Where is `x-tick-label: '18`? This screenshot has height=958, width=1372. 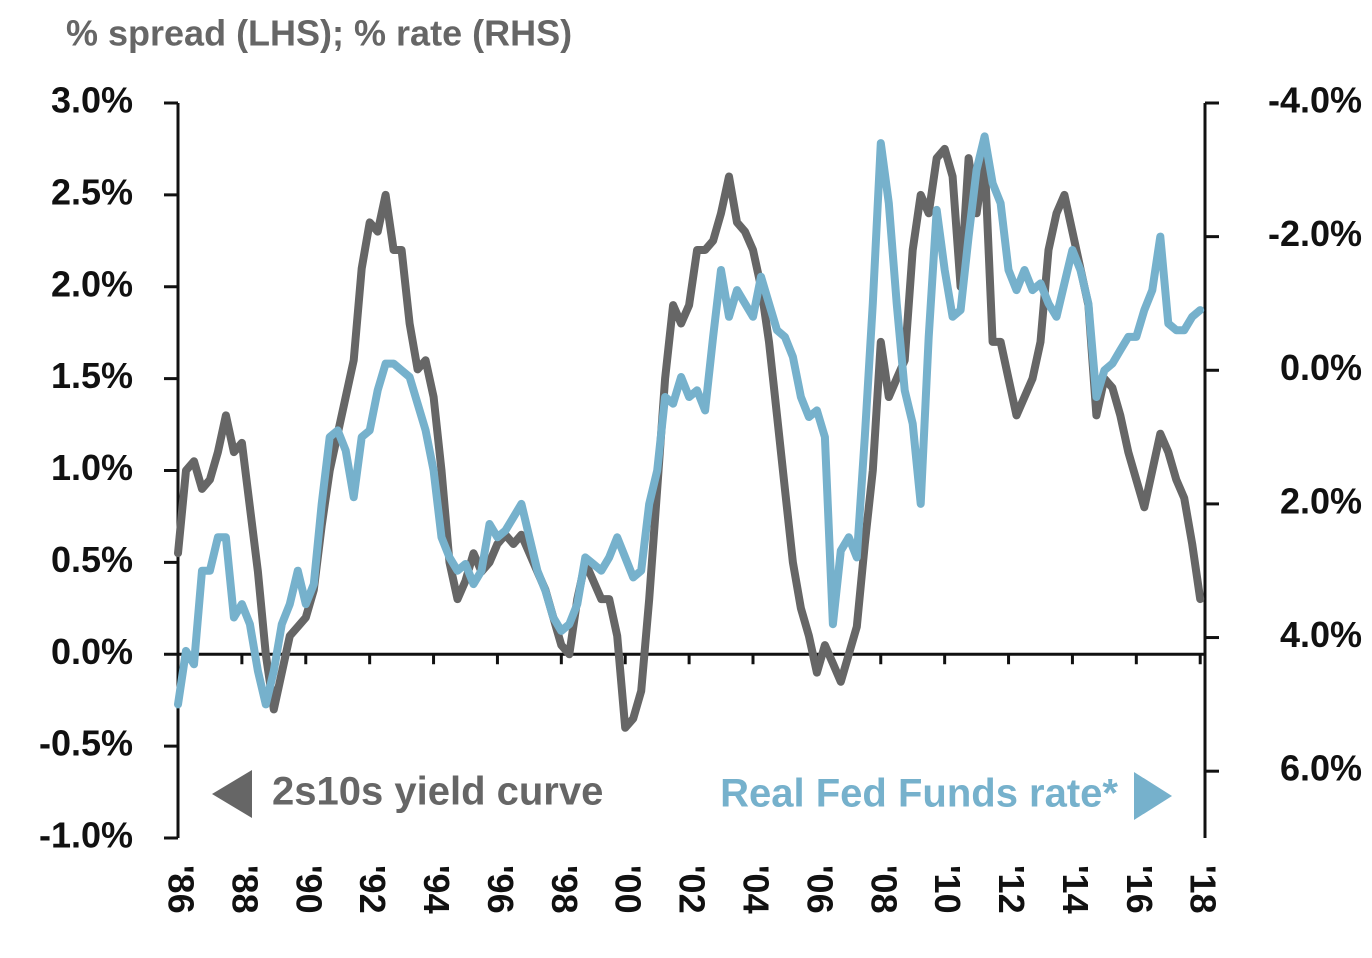
x-tick-label: '18 is located at coordinates (1203, 889).